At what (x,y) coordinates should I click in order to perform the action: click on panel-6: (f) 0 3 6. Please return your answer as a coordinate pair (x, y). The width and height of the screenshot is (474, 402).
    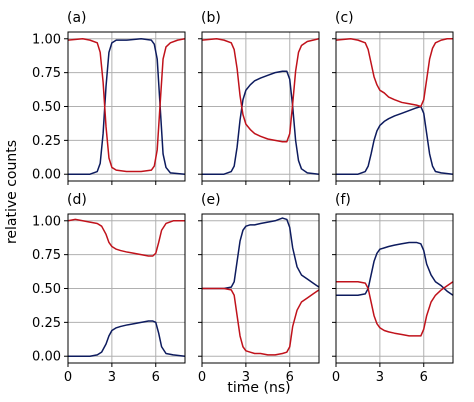
    Looking at the image, I should click on (393, 288).